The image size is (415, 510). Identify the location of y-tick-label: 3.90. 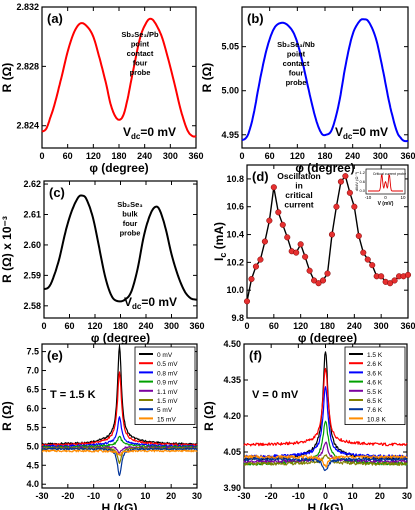
(232, 488).